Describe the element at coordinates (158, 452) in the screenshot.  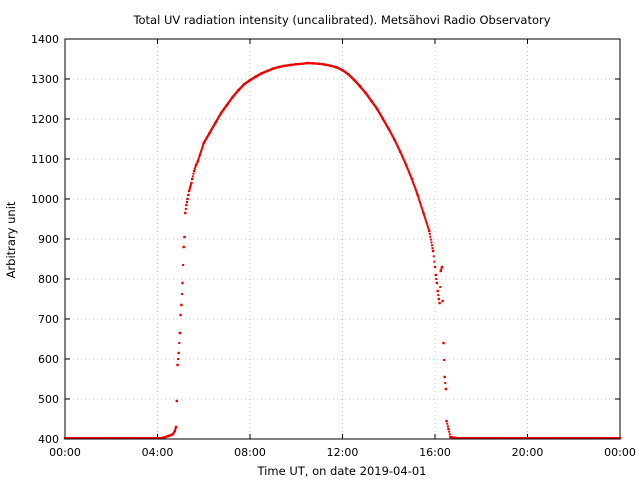
I see `x-tick-label: 04:00` at that location.